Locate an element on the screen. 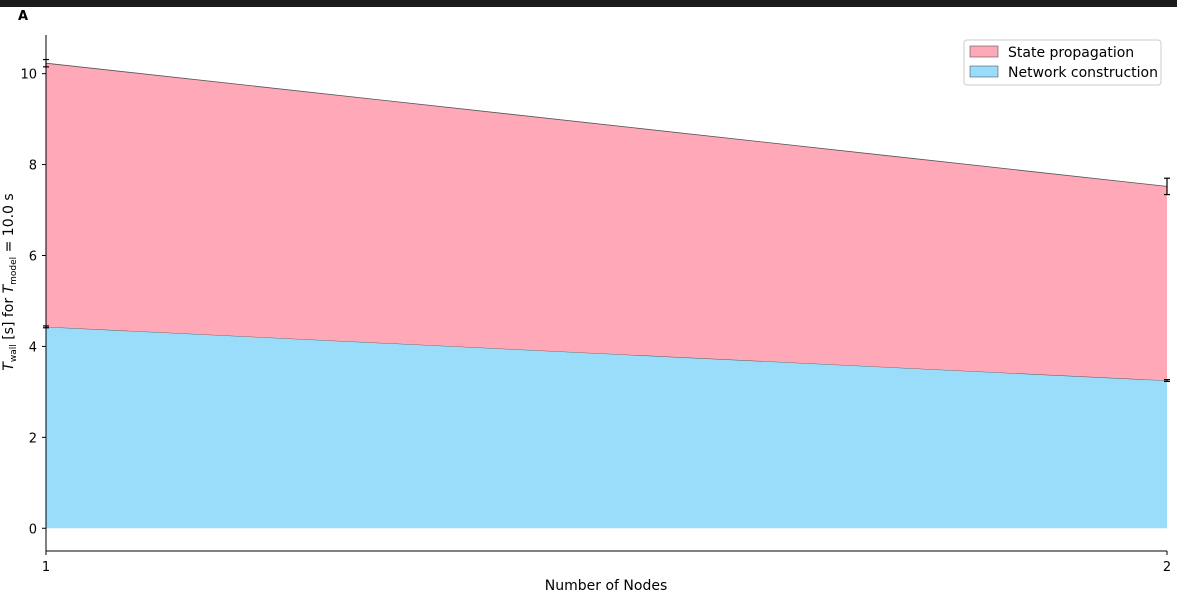 Image resolution: width=1177 pixels, height=594 pixels. x-tick-label: 1 is located at coordinates (46, 567).